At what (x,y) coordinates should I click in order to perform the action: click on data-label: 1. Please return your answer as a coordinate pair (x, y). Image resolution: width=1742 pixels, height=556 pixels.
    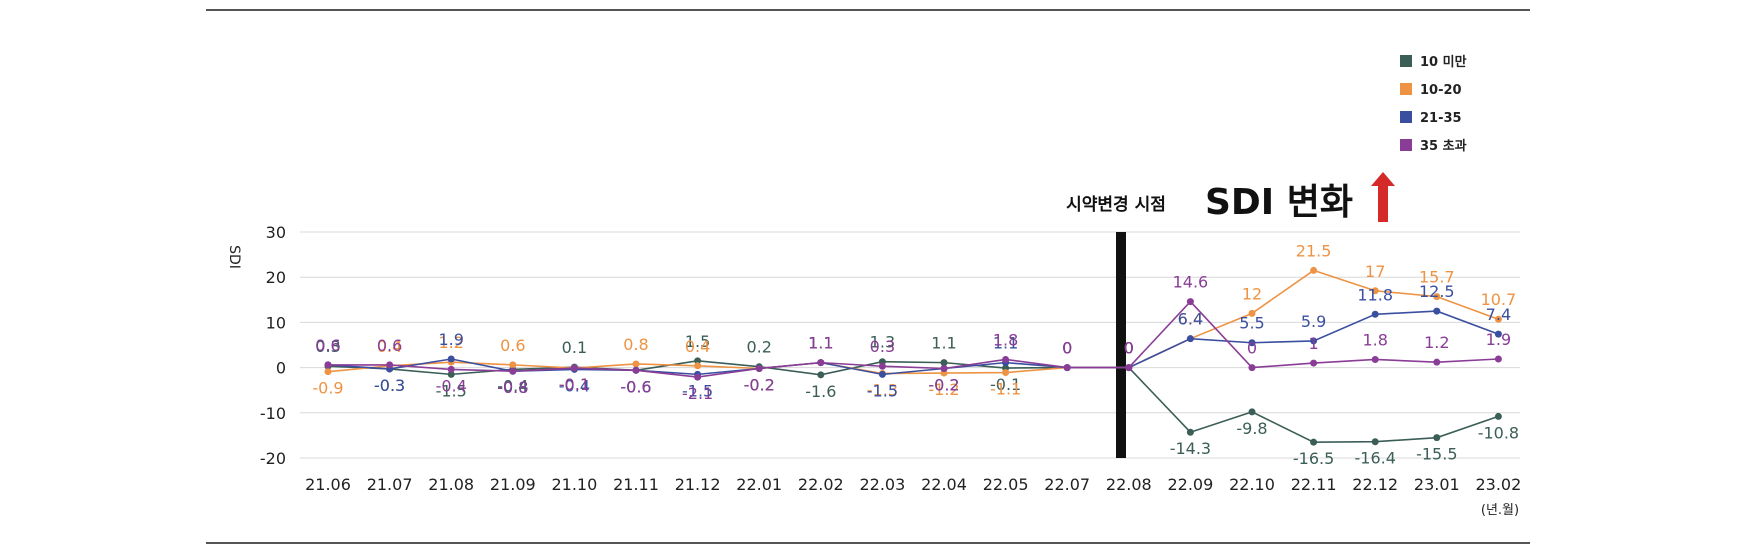
    Looking at the image, I should click on (1314, 343).